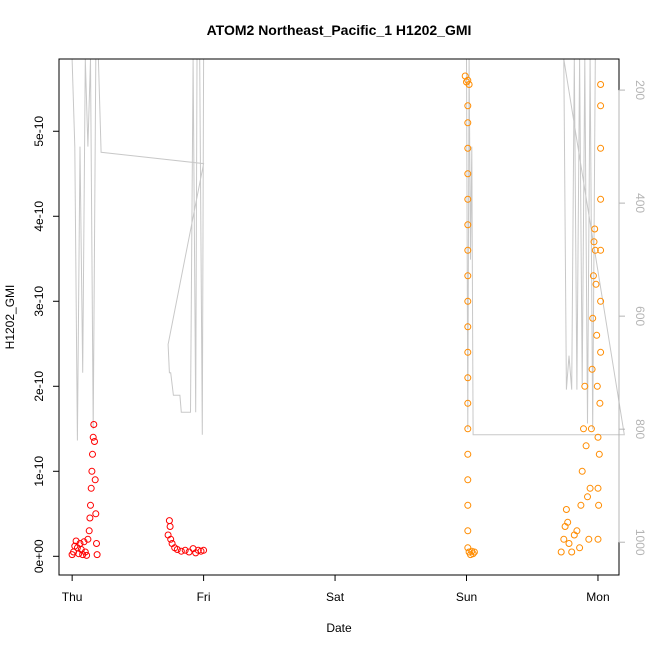 This screenshot has width=650, height=650. Describe the element at coordinates (339, 628) in the screenshot. I see `x-axis-label: Date` at that location.